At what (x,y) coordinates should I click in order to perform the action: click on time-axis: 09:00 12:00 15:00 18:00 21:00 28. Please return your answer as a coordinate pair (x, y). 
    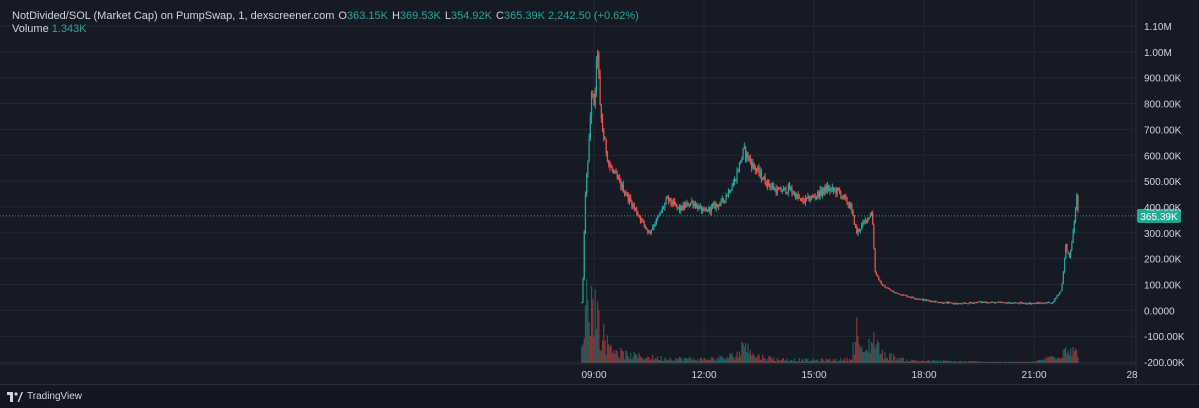
    Looking at the image, I should click on (859, 375).